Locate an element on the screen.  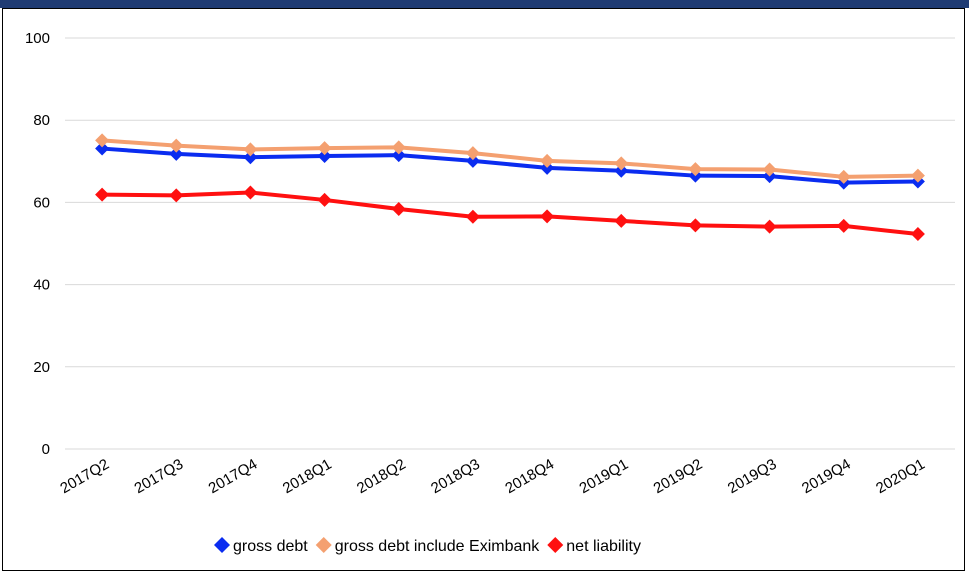
x-tick-label: 2017Q2 is located at coordinates (84, 476).